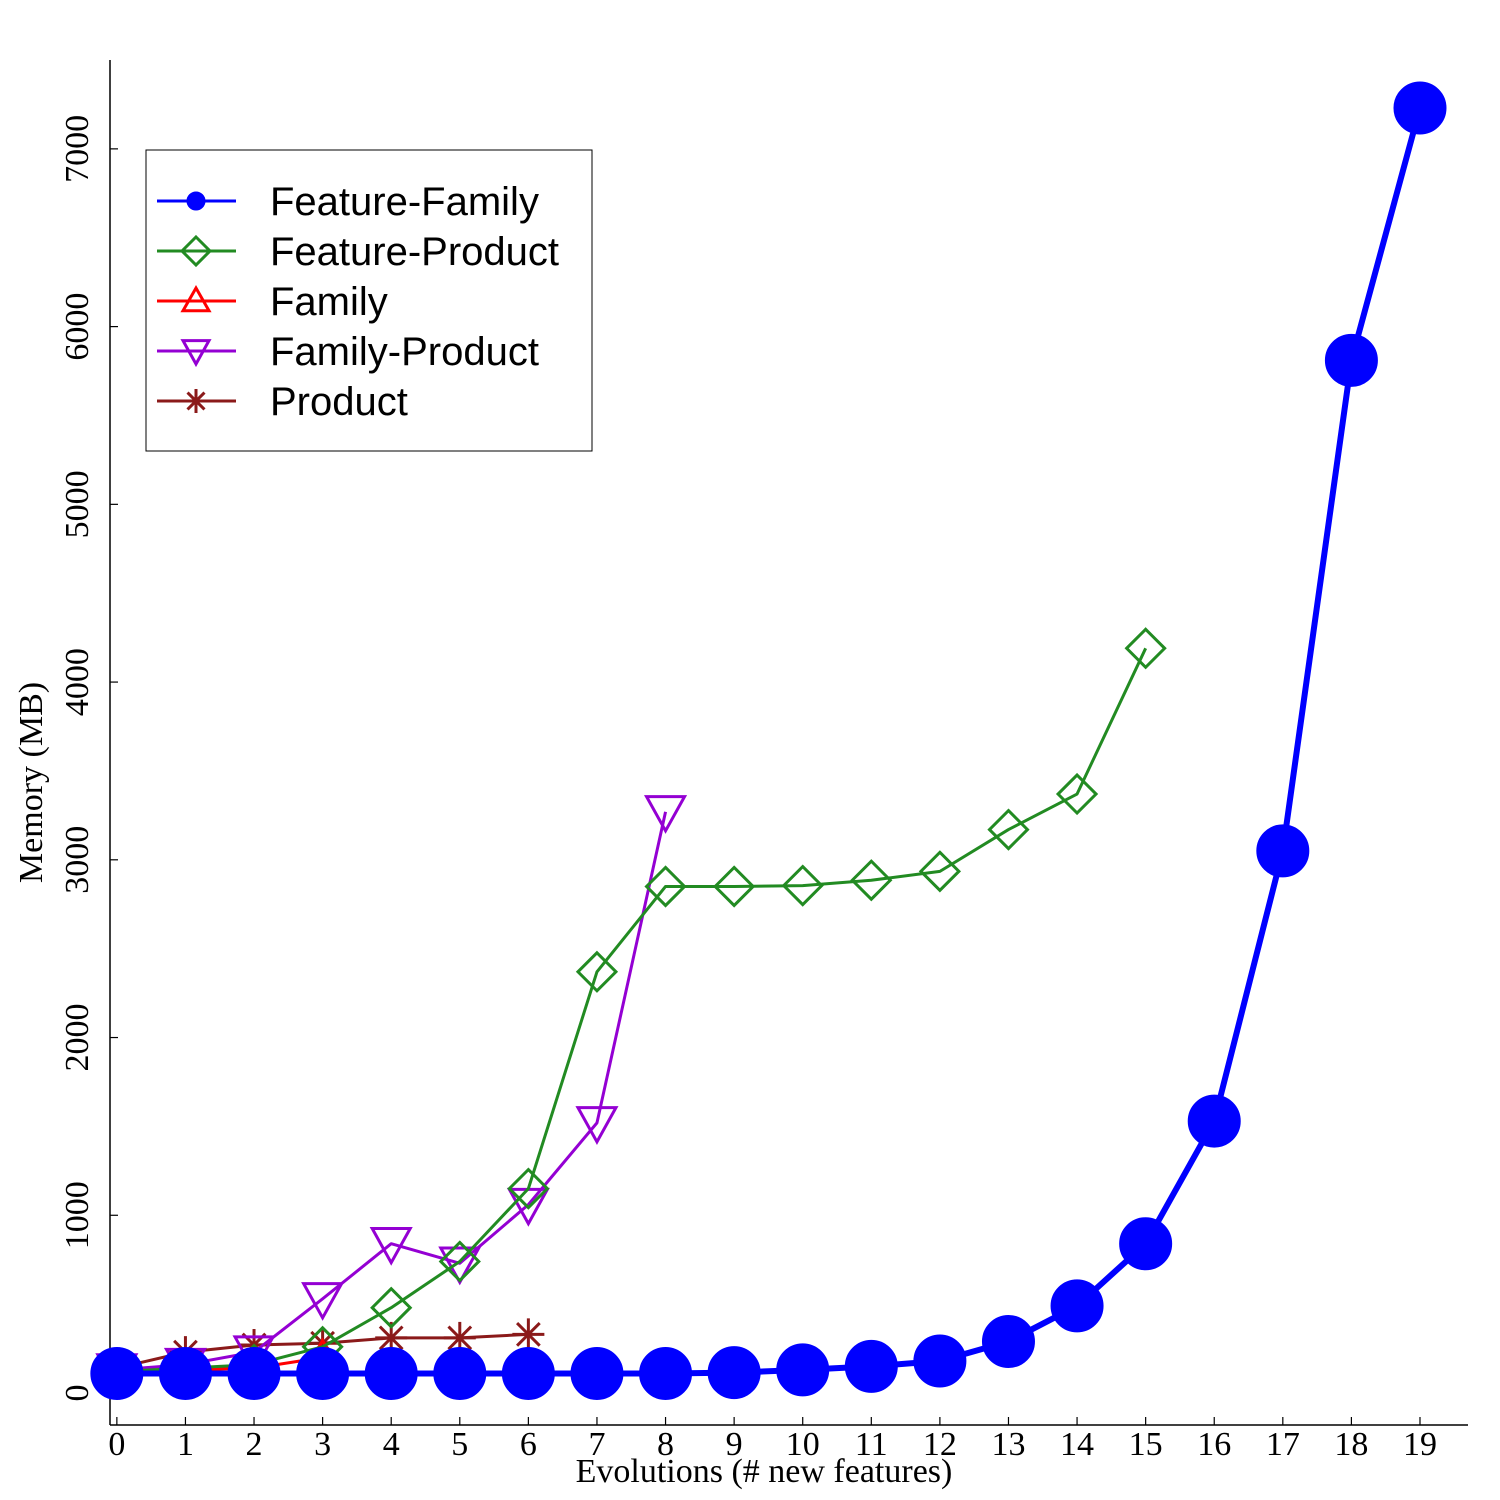 The height and width of the screenshot is (1500, 1500). Describe the element at coordinates (185, 1444) in the screenshot. I see `x-tick-label: 1` at that location.